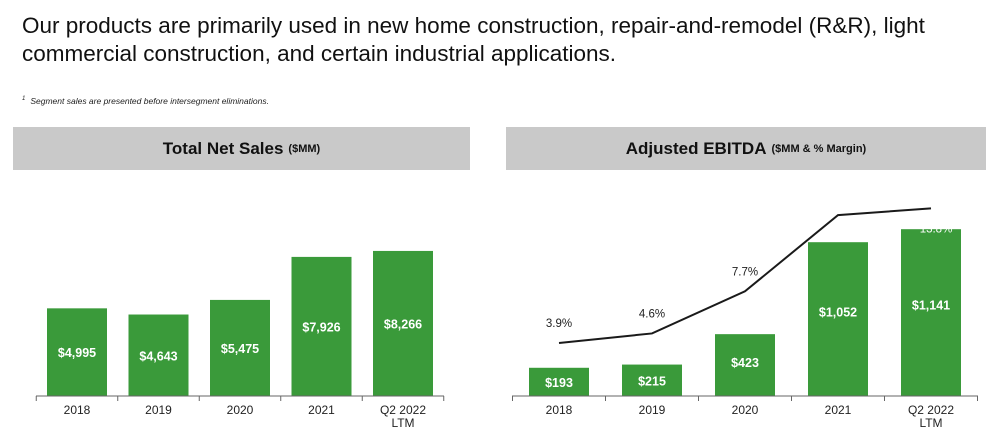 Image resolution: width=1000 pixels, height=444 pixels. Describe the element at coordinates (223, 148) in the screenshot. I see `net-sales-title: Total Net Sales` at that location.